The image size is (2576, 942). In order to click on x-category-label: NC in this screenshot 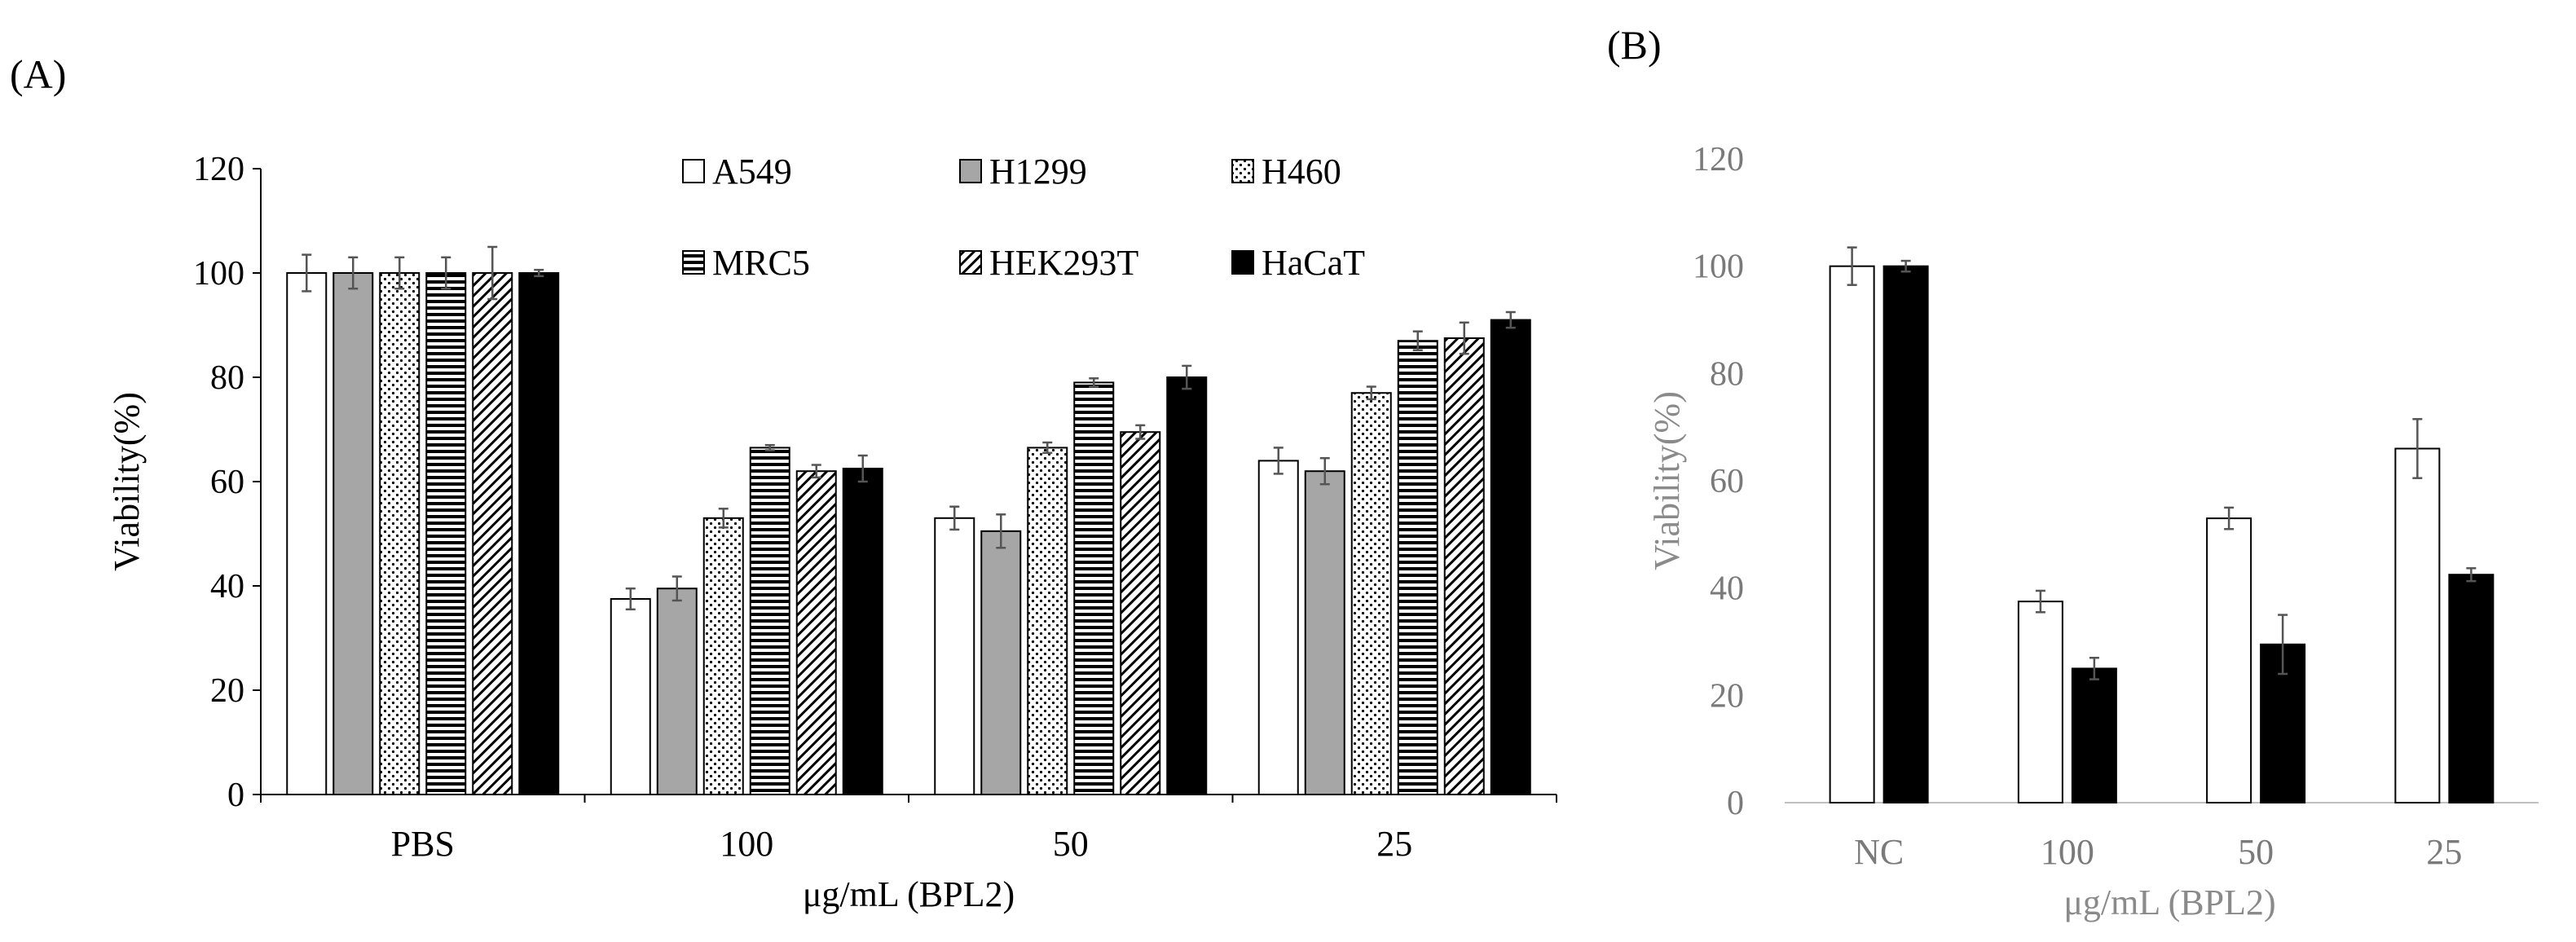, I will do `click(1879, 852)`.